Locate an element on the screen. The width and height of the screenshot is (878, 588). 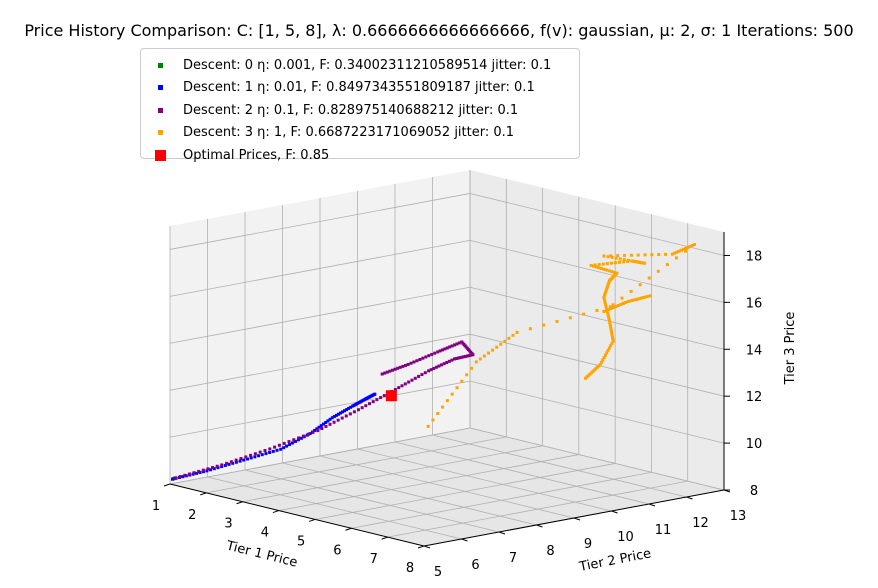
x-tick-label: 8 is located at coordinates (410, 568).